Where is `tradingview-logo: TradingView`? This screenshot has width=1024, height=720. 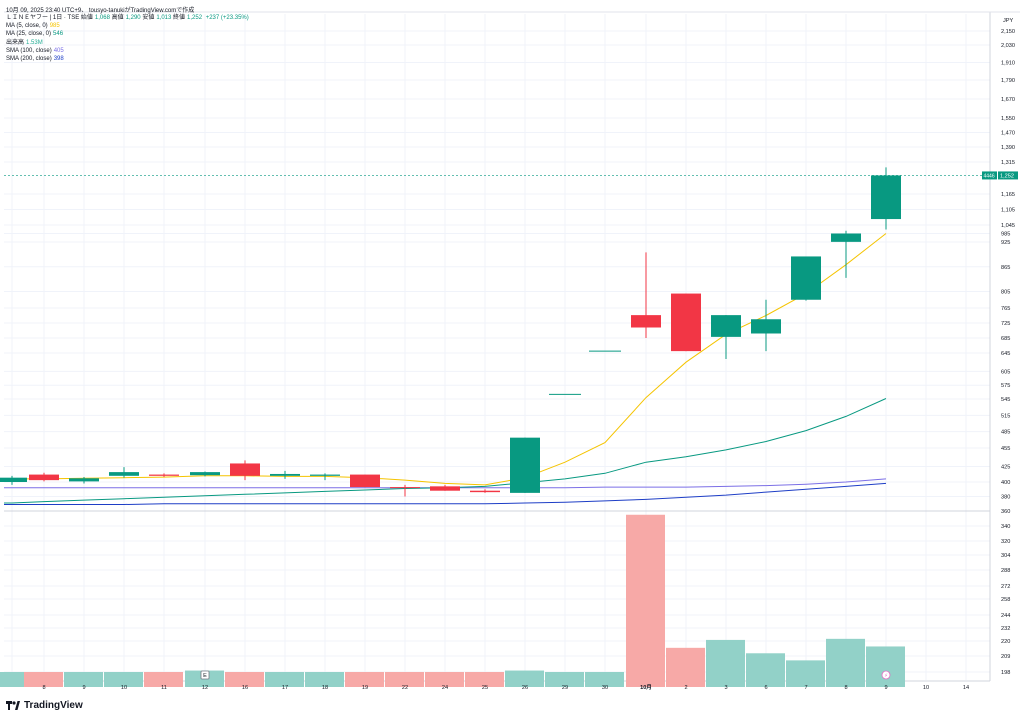
tradingview-logo: TradingView is located at coordinates (44, 705).